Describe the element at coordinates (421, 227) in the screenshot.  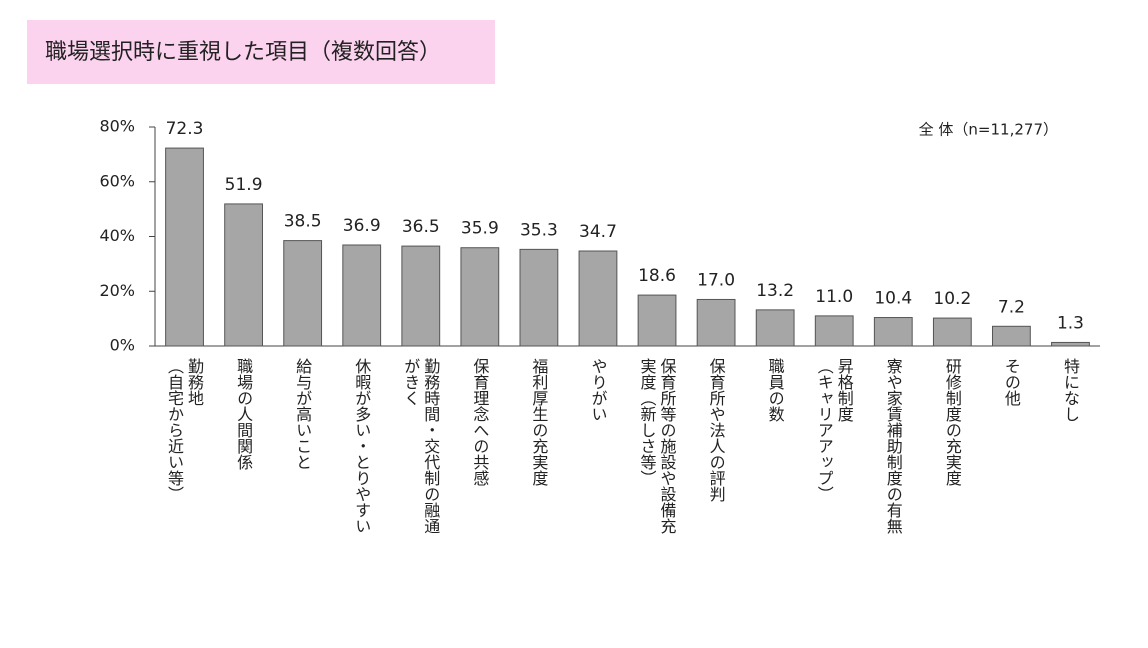
I see `value-label: 36.5` at that location.